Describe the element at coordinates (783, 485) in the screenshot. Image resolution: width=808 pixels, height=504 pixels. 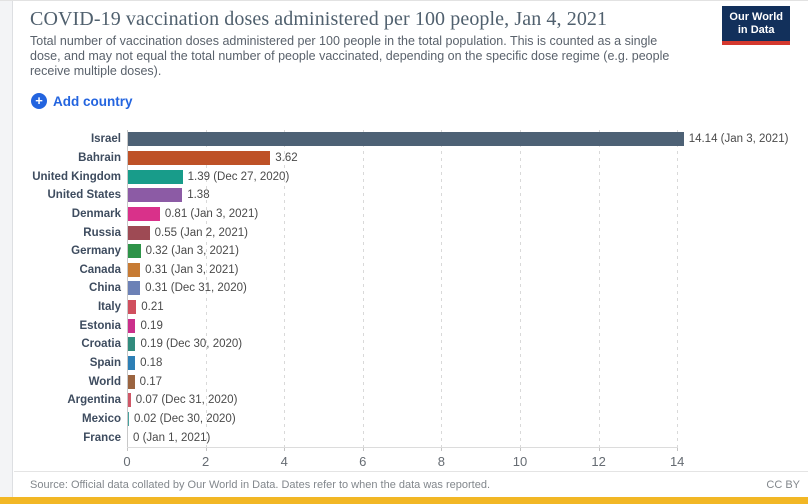
I see `license-link: CC BY` at that location.